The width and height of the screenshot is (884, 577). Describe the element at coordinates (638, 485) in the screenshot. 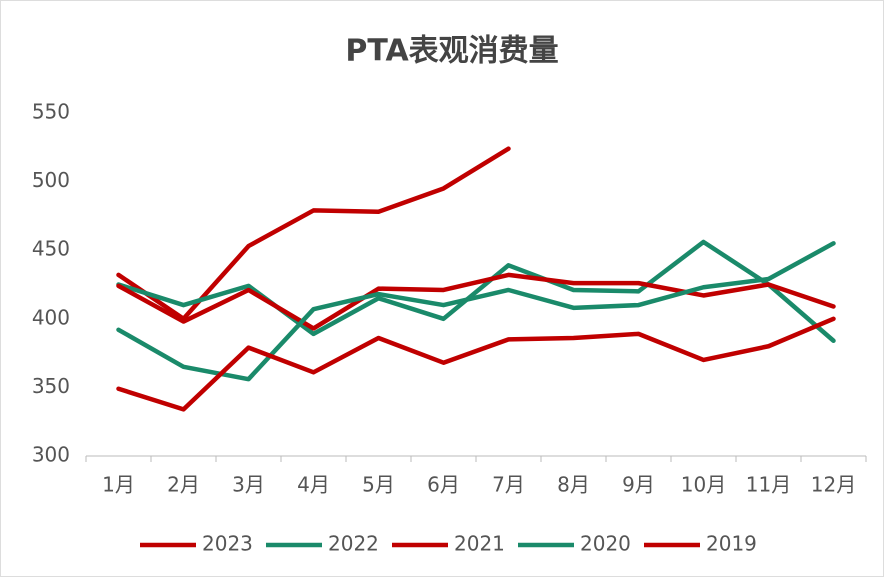

I see `x-tick-label: 9月` at that location.